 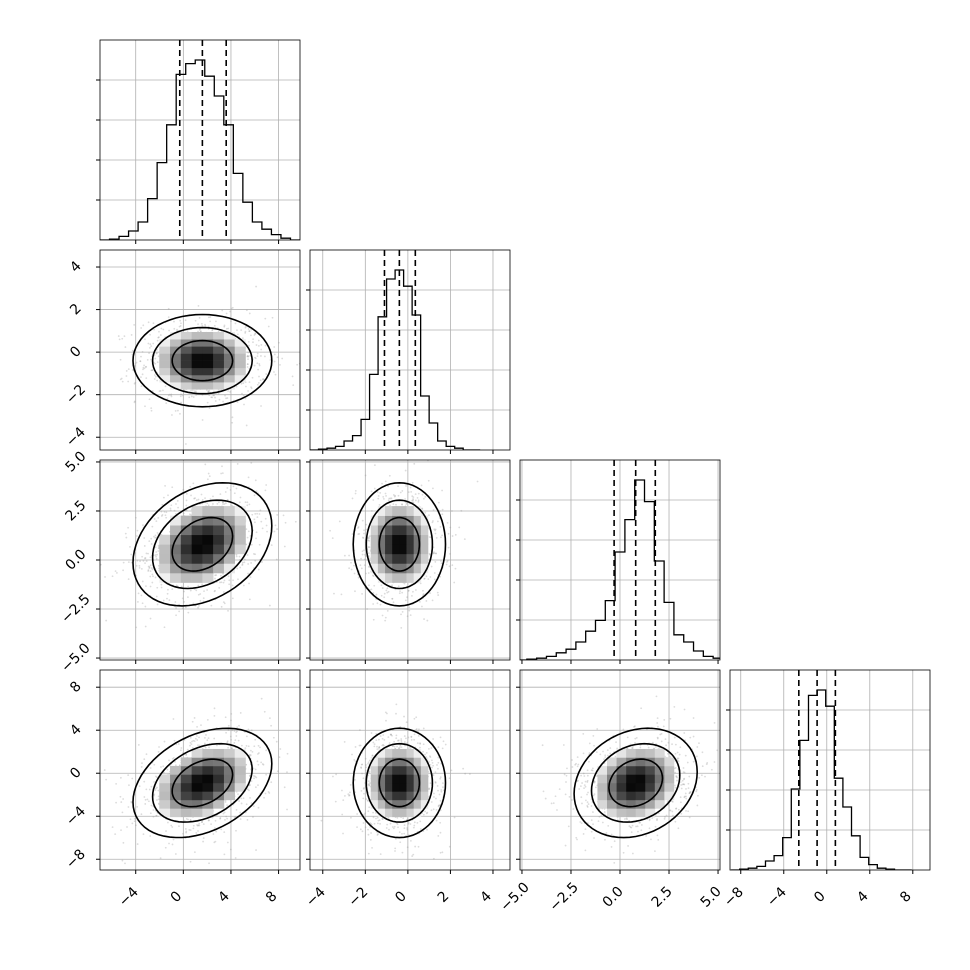 I want to click on histogram-step, so click(x=200, y=149).